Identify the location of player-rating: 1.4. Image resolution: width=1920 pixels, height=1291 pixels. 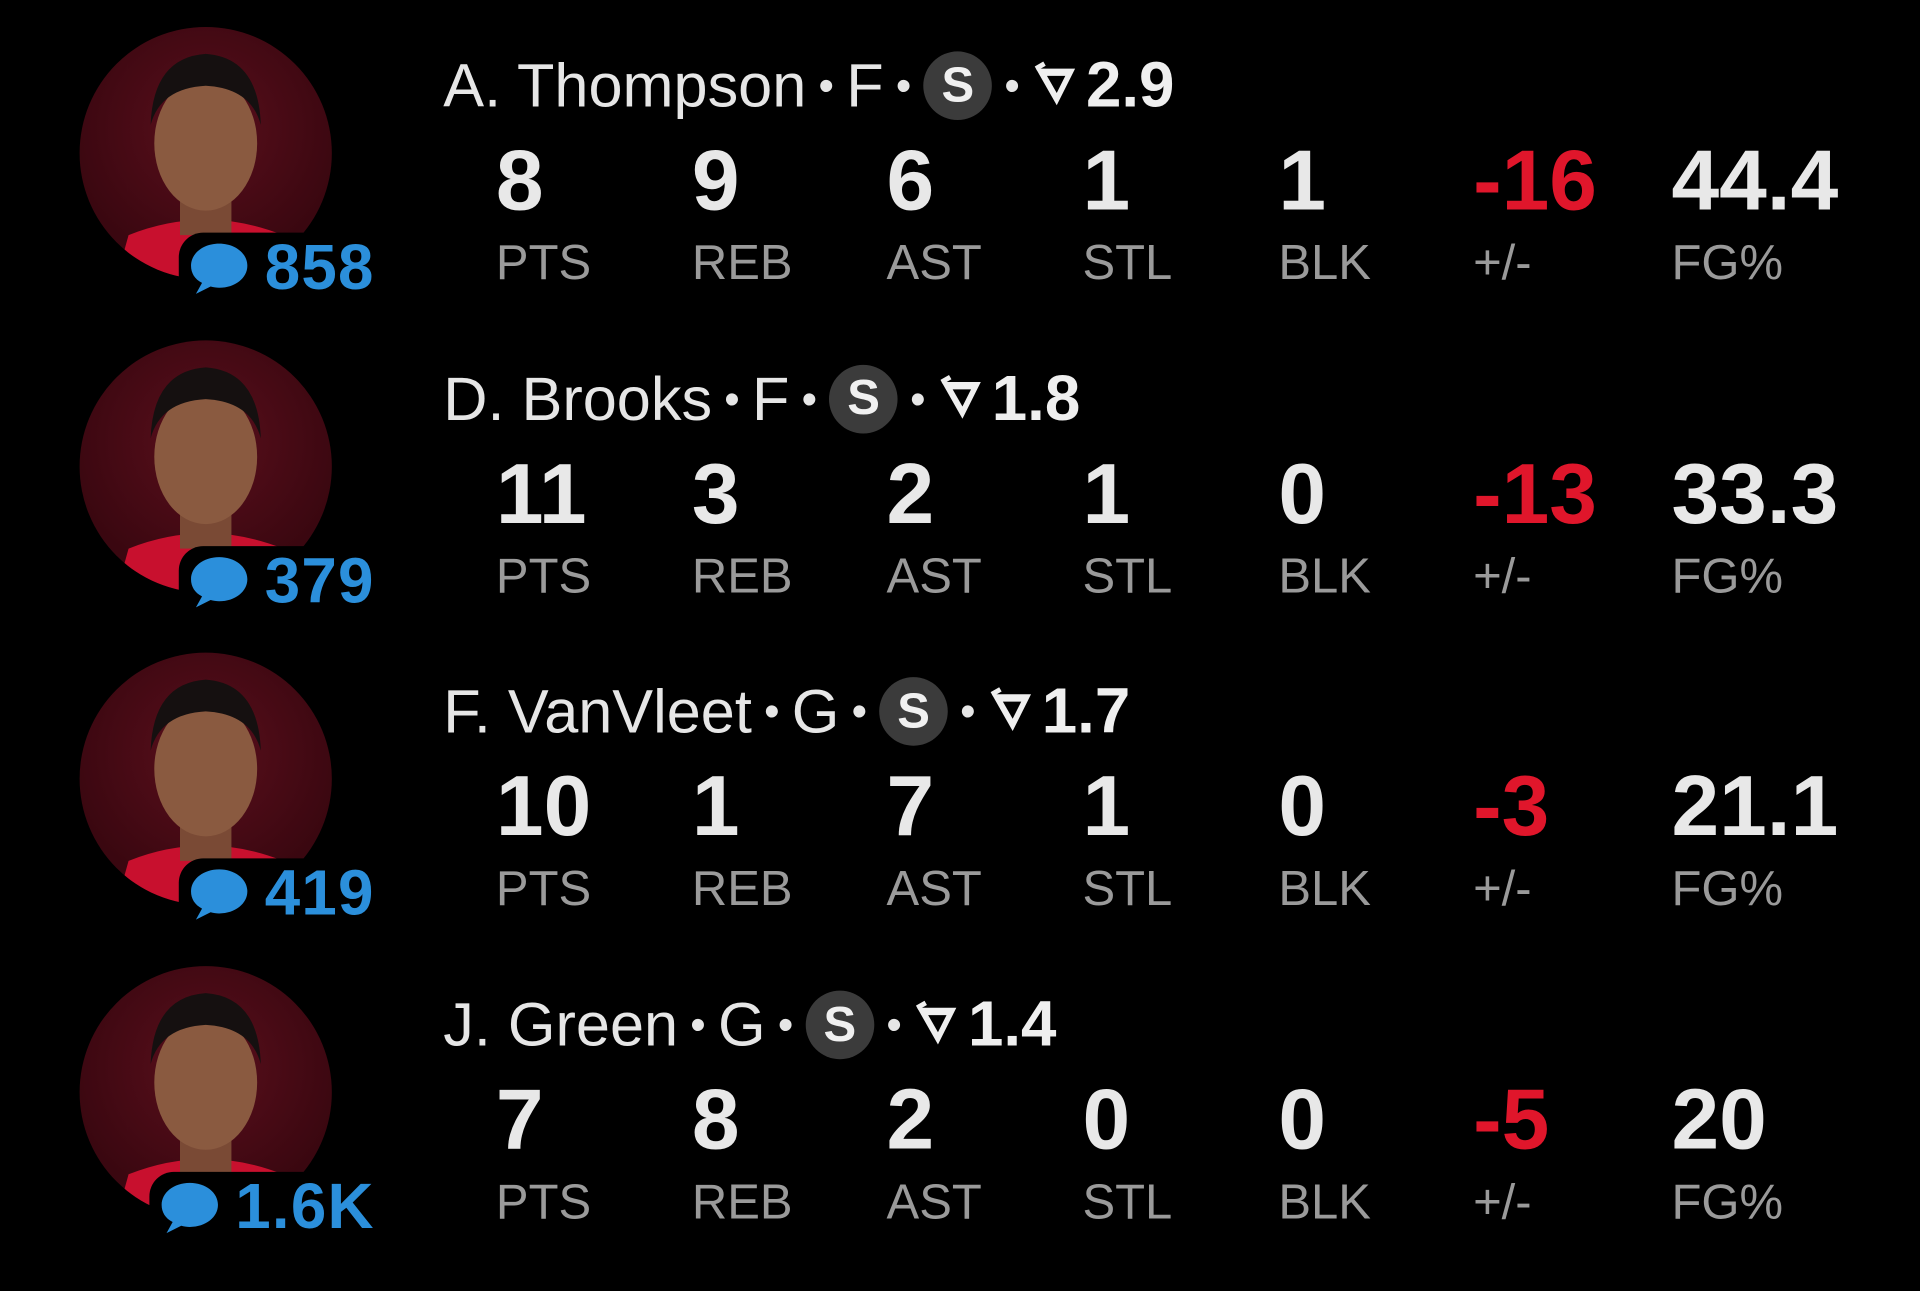
(1012, 1025).